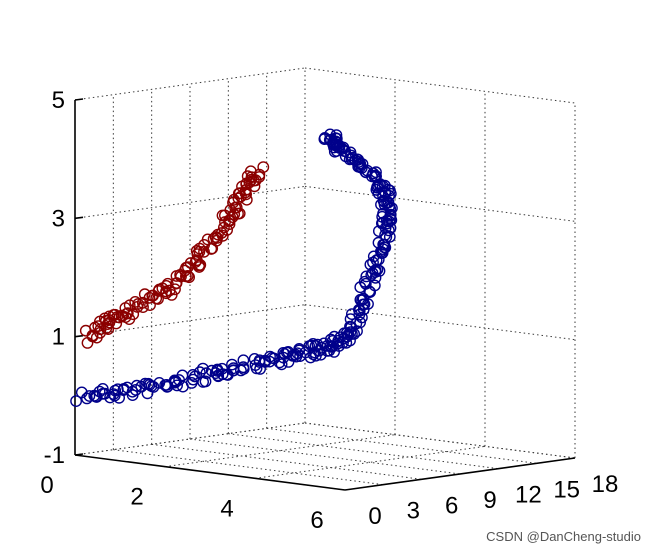 This screenshot has height=553, width=657. I want to click on x-axis-line, so click(210, 472).